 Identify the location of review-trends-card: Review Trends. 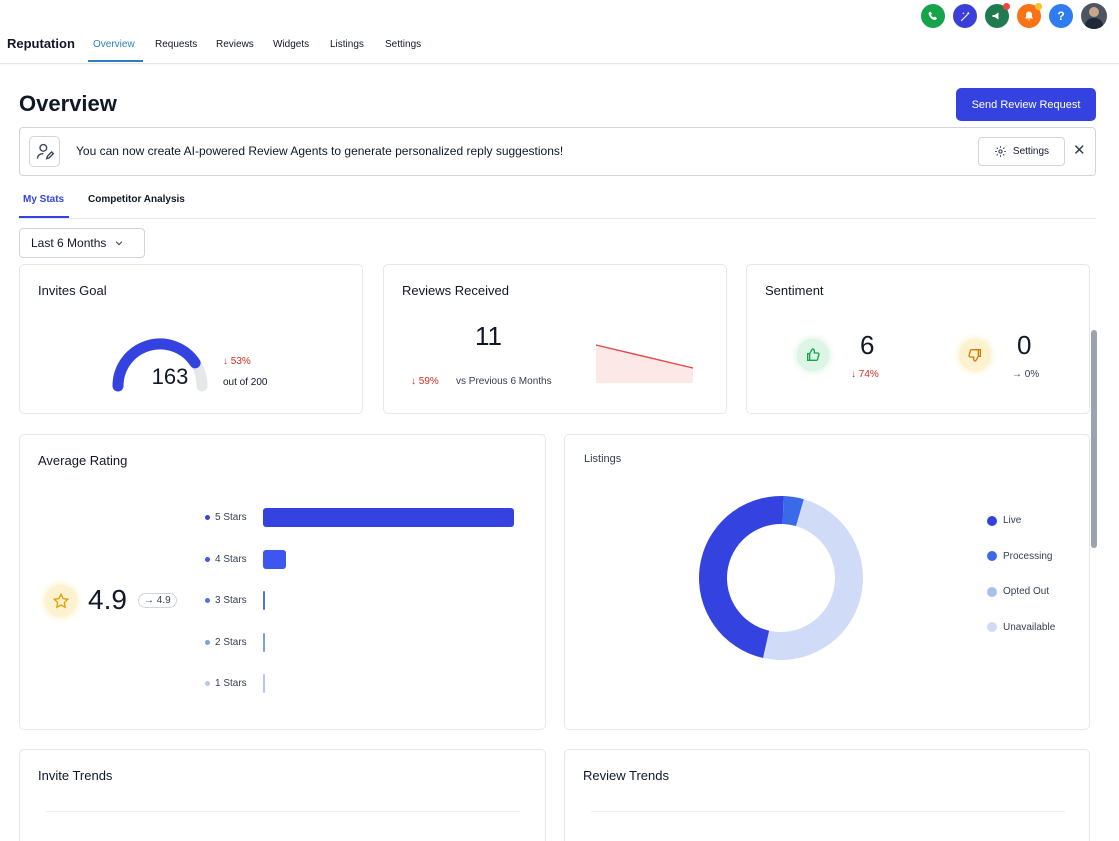
(827, 795).